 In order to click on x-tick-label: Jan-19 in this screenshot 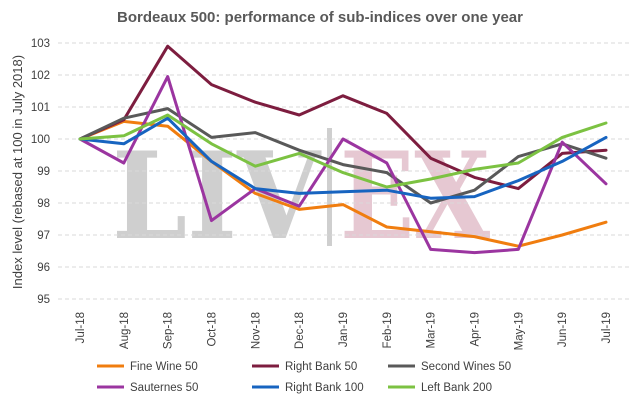, I will do `click(344, 329)`.